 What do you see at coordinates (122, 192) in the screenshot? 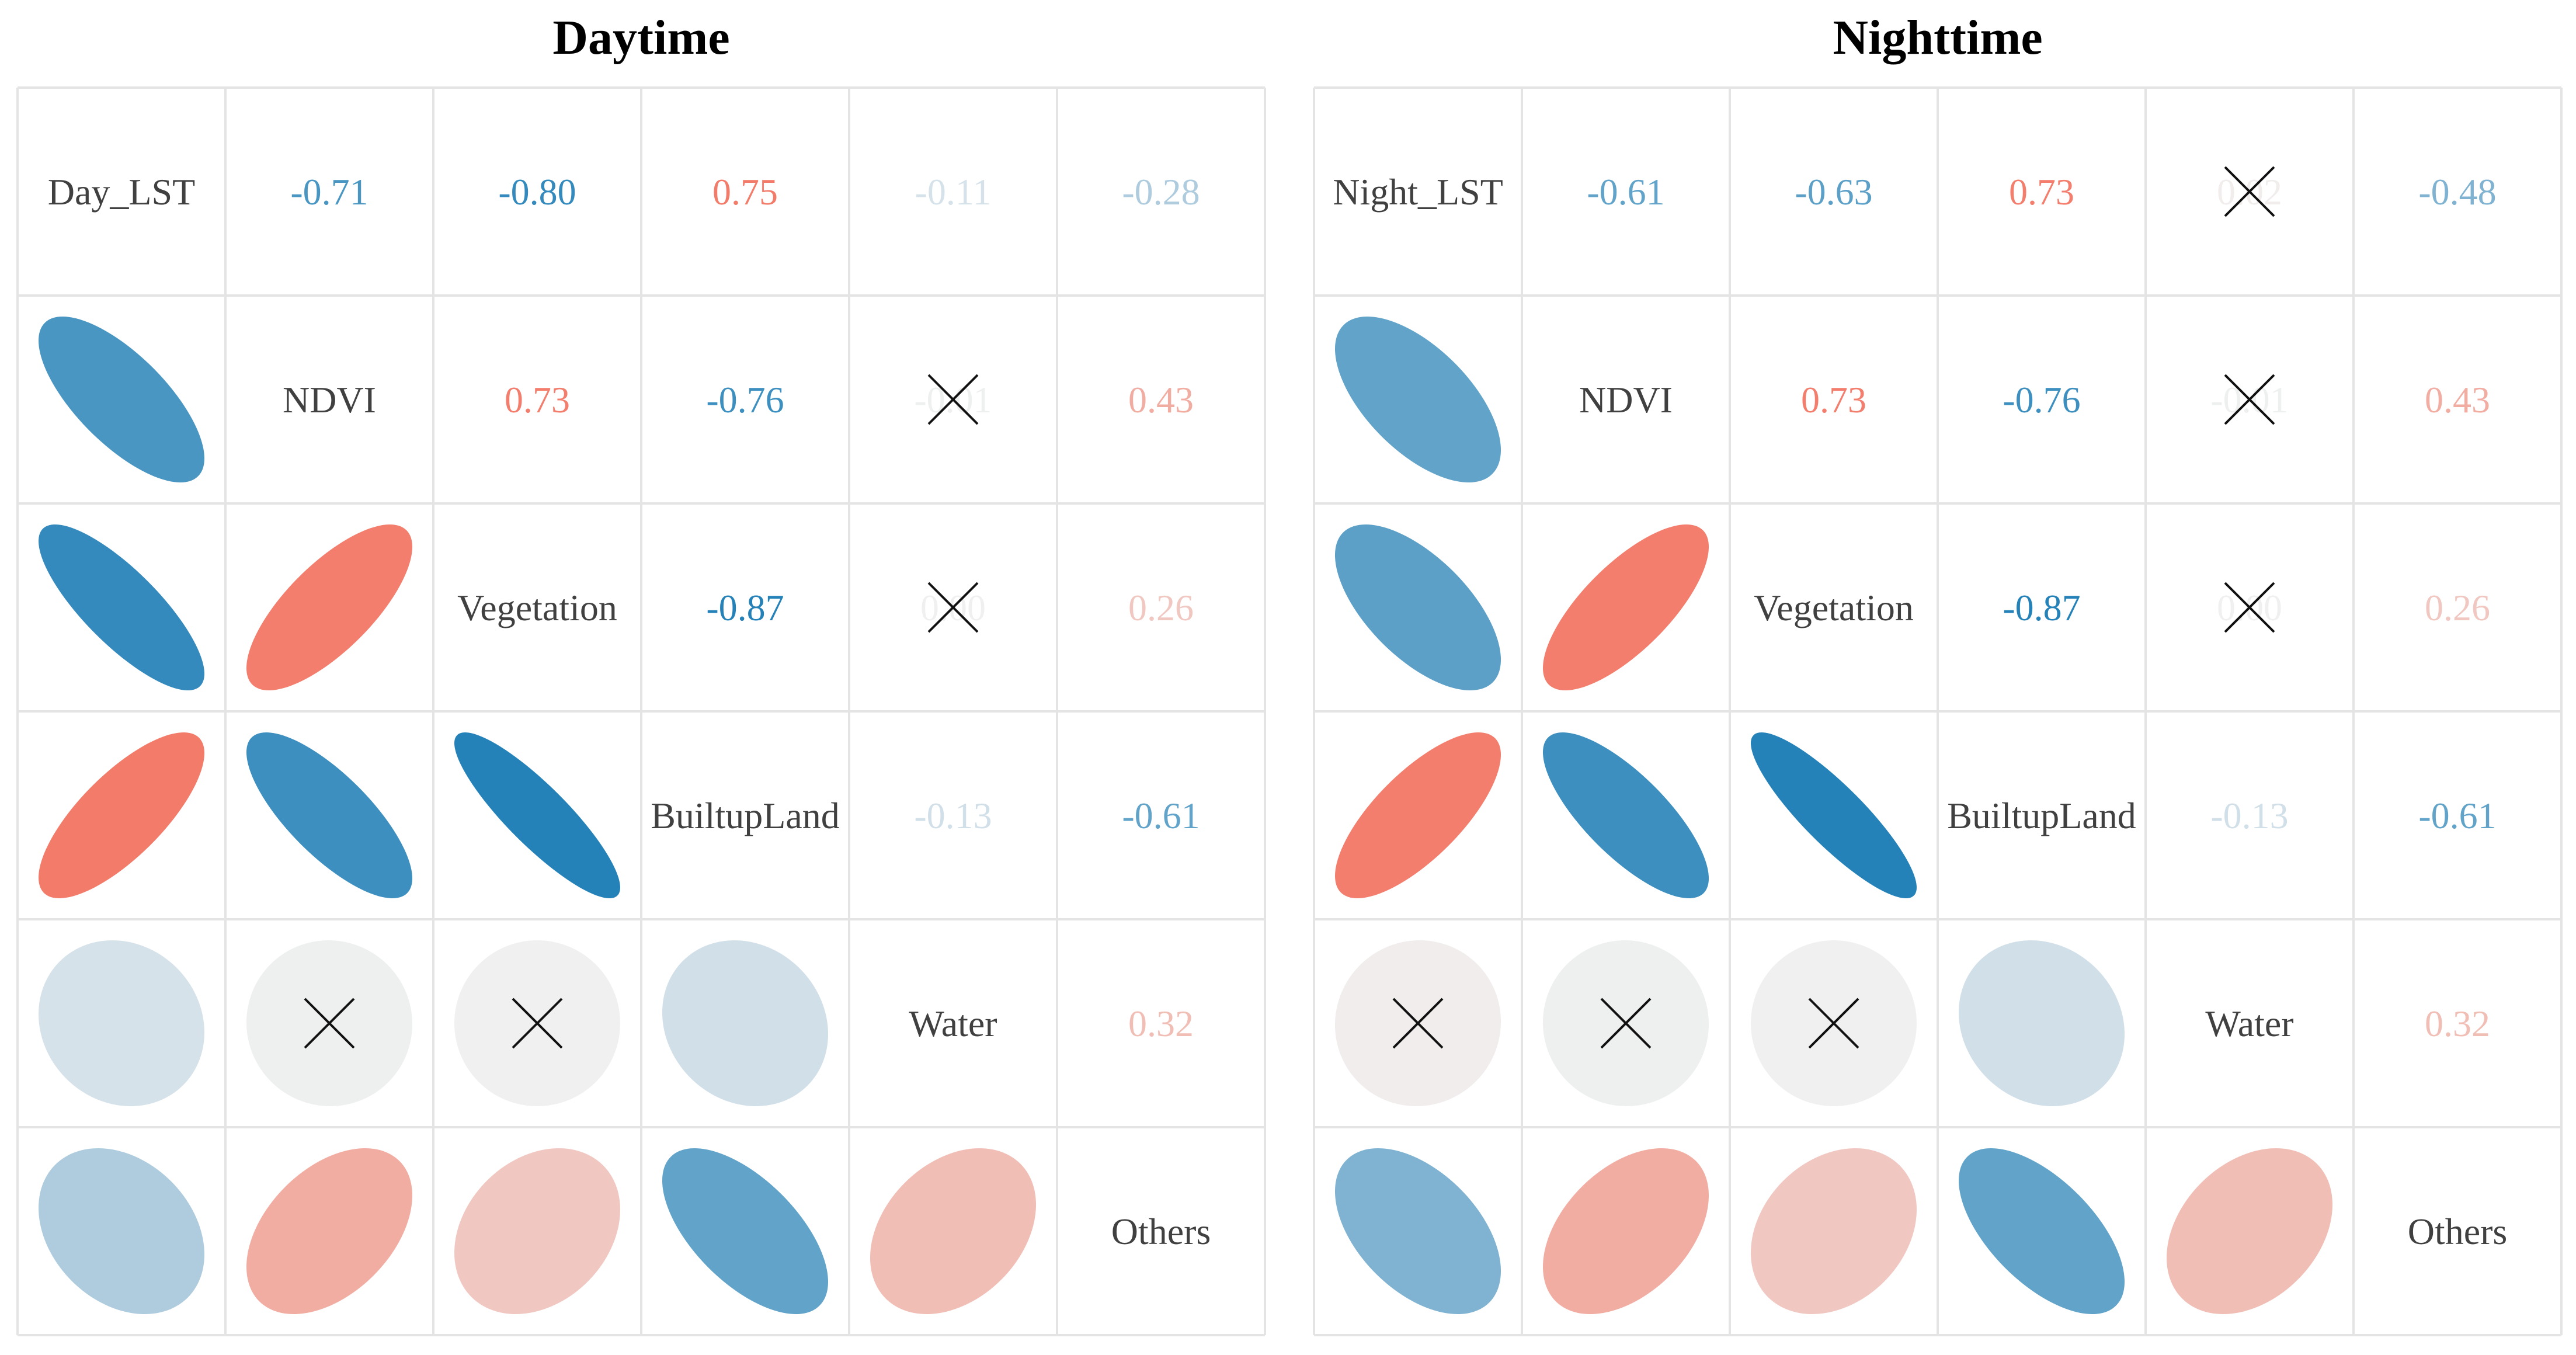
I see `variable-label: Day_LST` at bounding box center [122, 192].